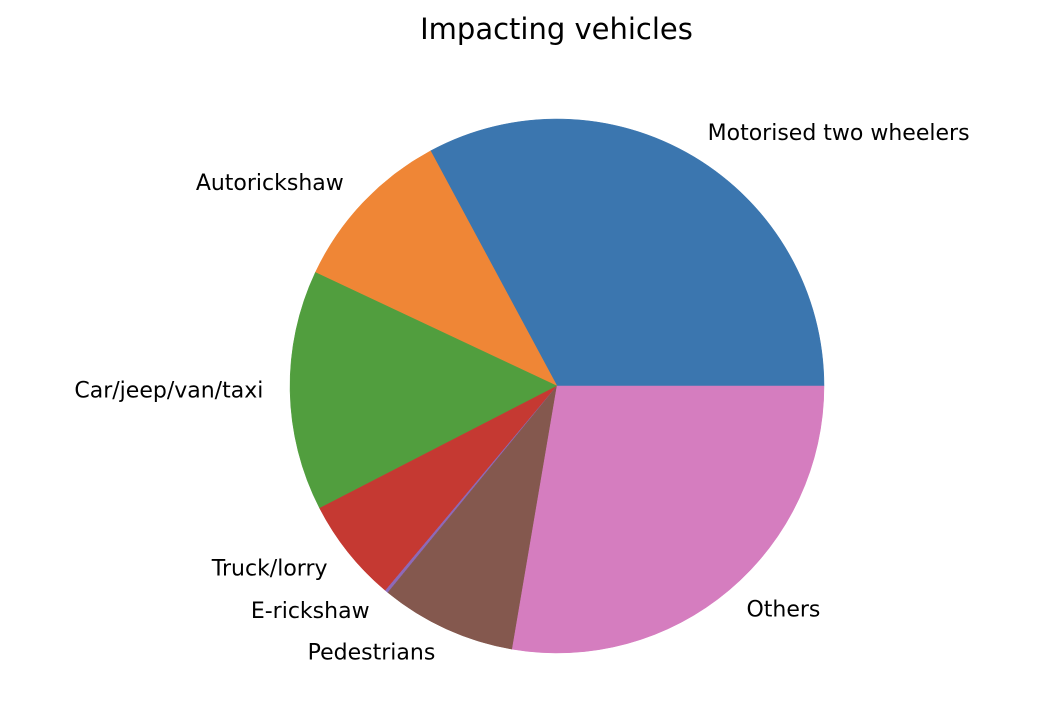 Image resolution: width=1059 pixels, height=701 pixels. What do you see at coordinates (472, 517) in the screenshot?
I see `pie-slice-pedestrians` at bounding box center [472, 517].